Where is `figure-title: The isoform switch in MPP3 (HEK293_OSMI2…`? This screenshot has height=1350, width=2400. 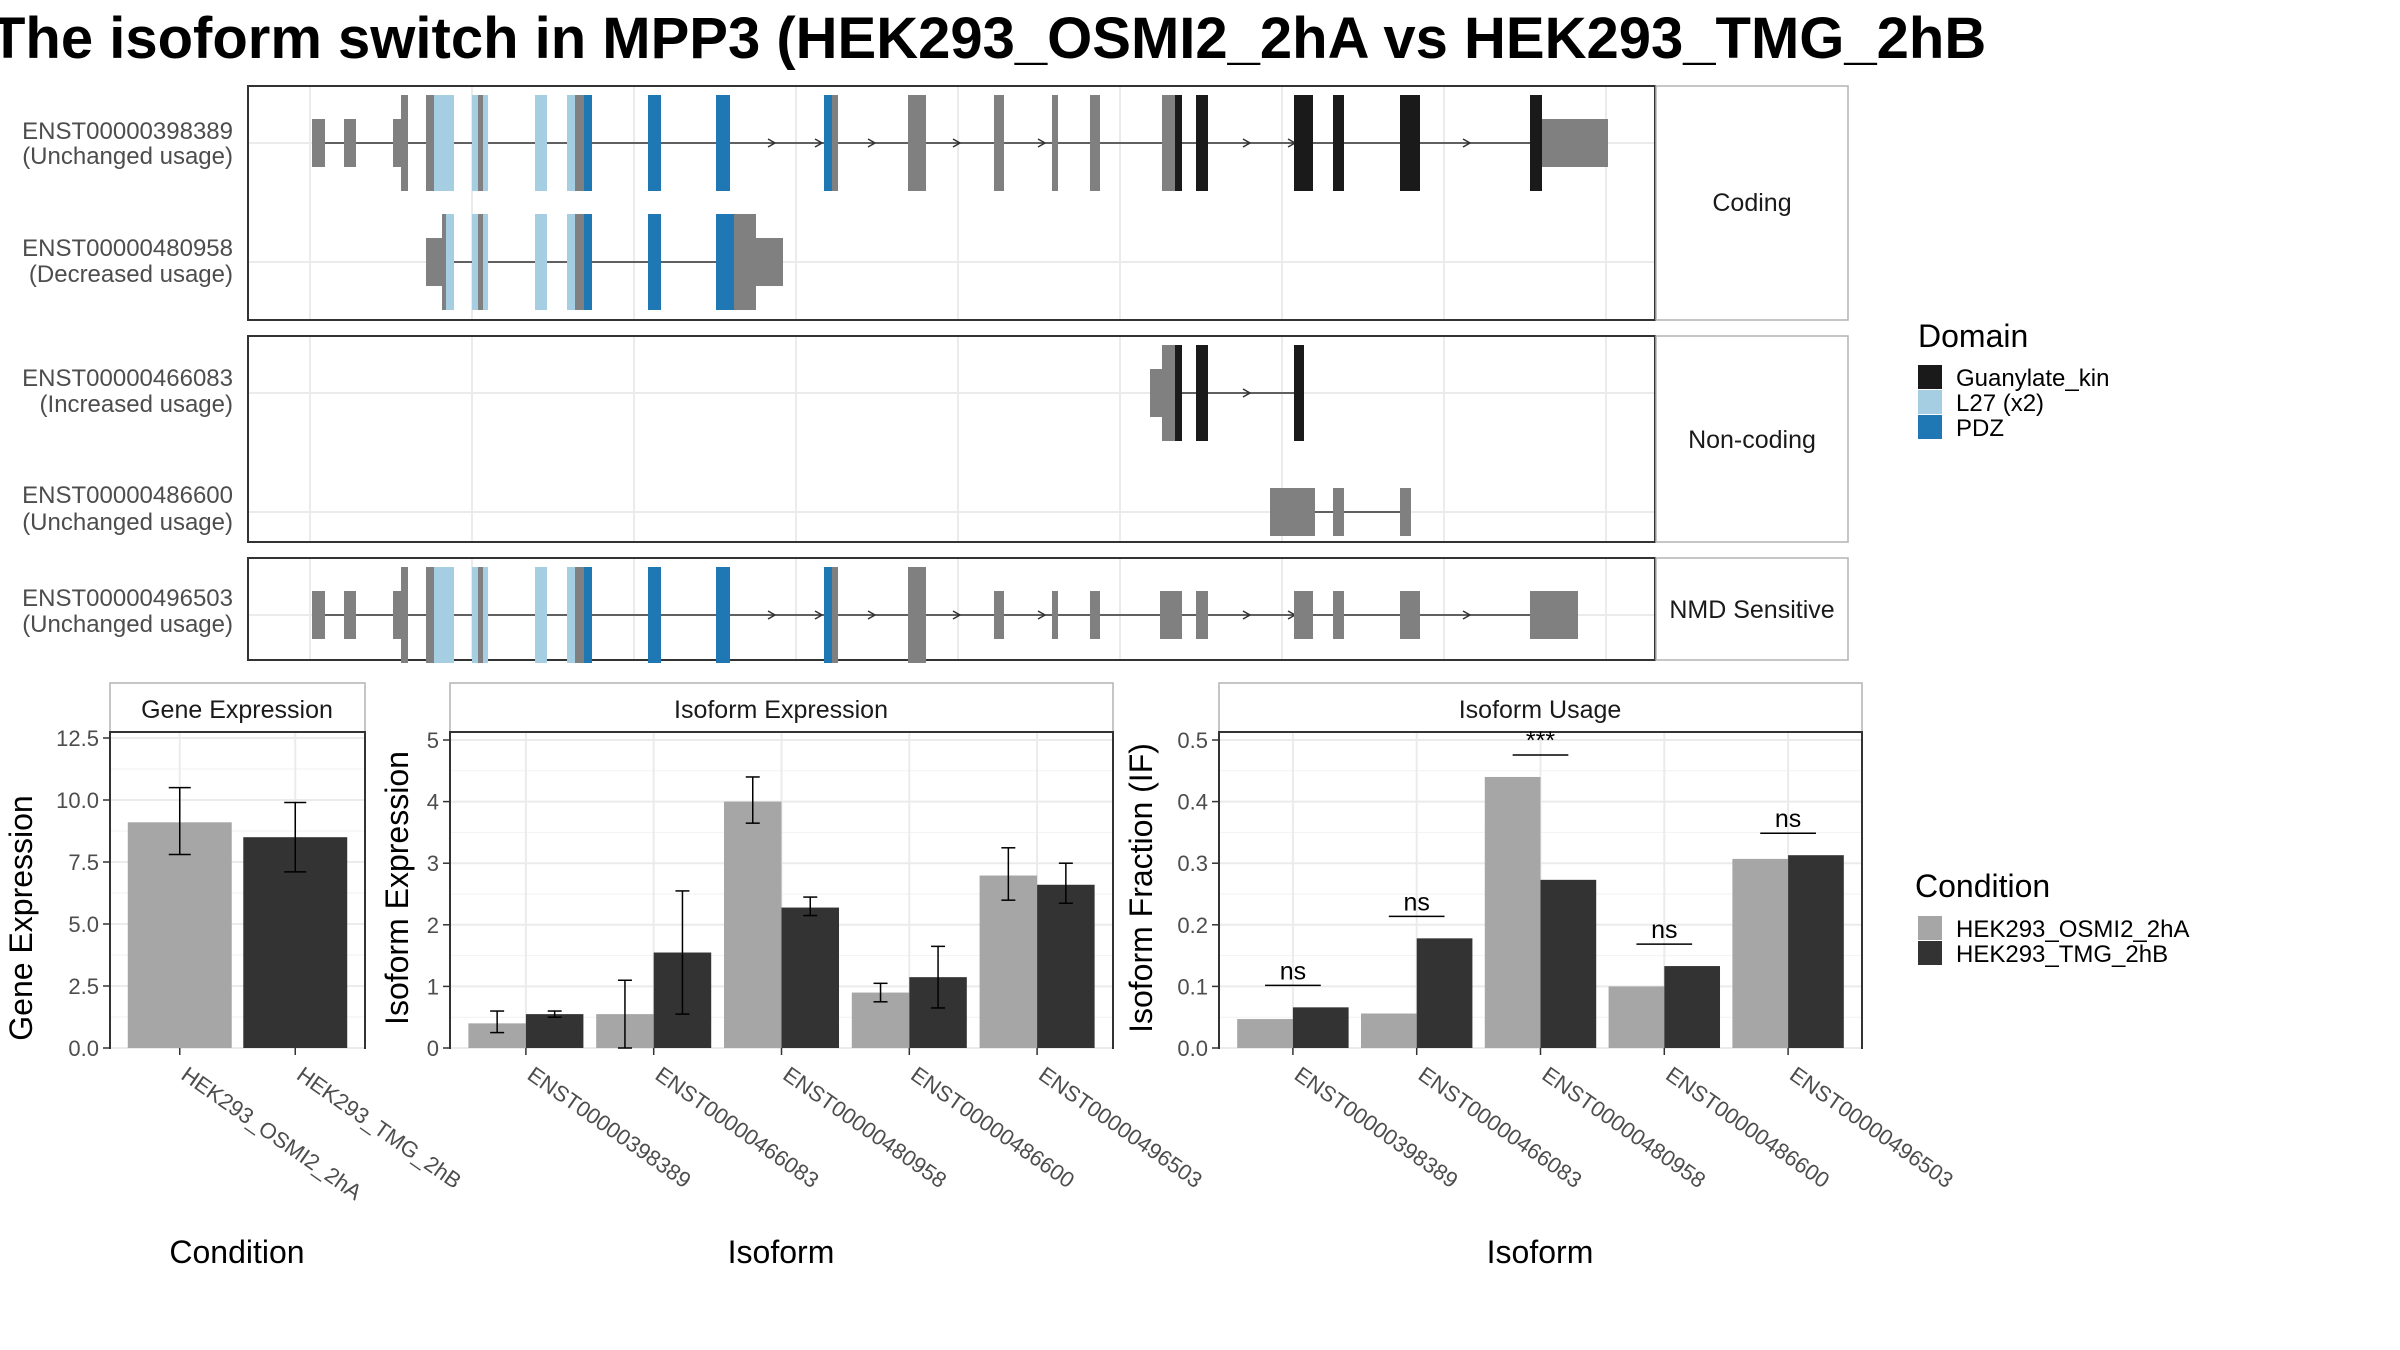
figure-title: The isoform switch in MPP3 (HEK293_OSMI2… is located at coordinates (993, 38).